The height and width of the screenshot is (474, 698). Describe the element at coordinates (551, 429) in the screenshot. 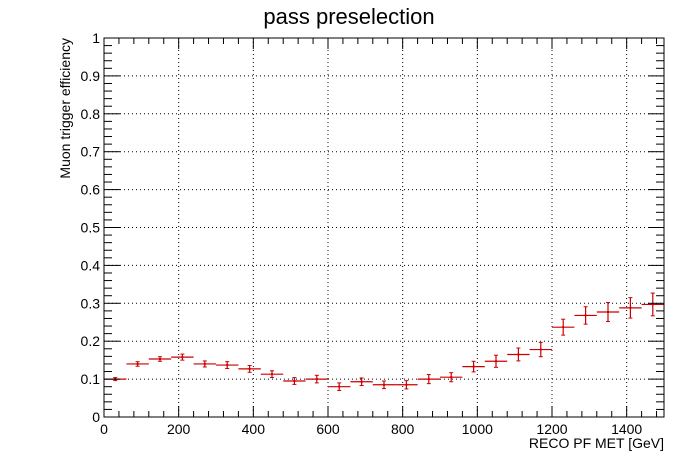

I see `x-tick-label: 1200` at that location.